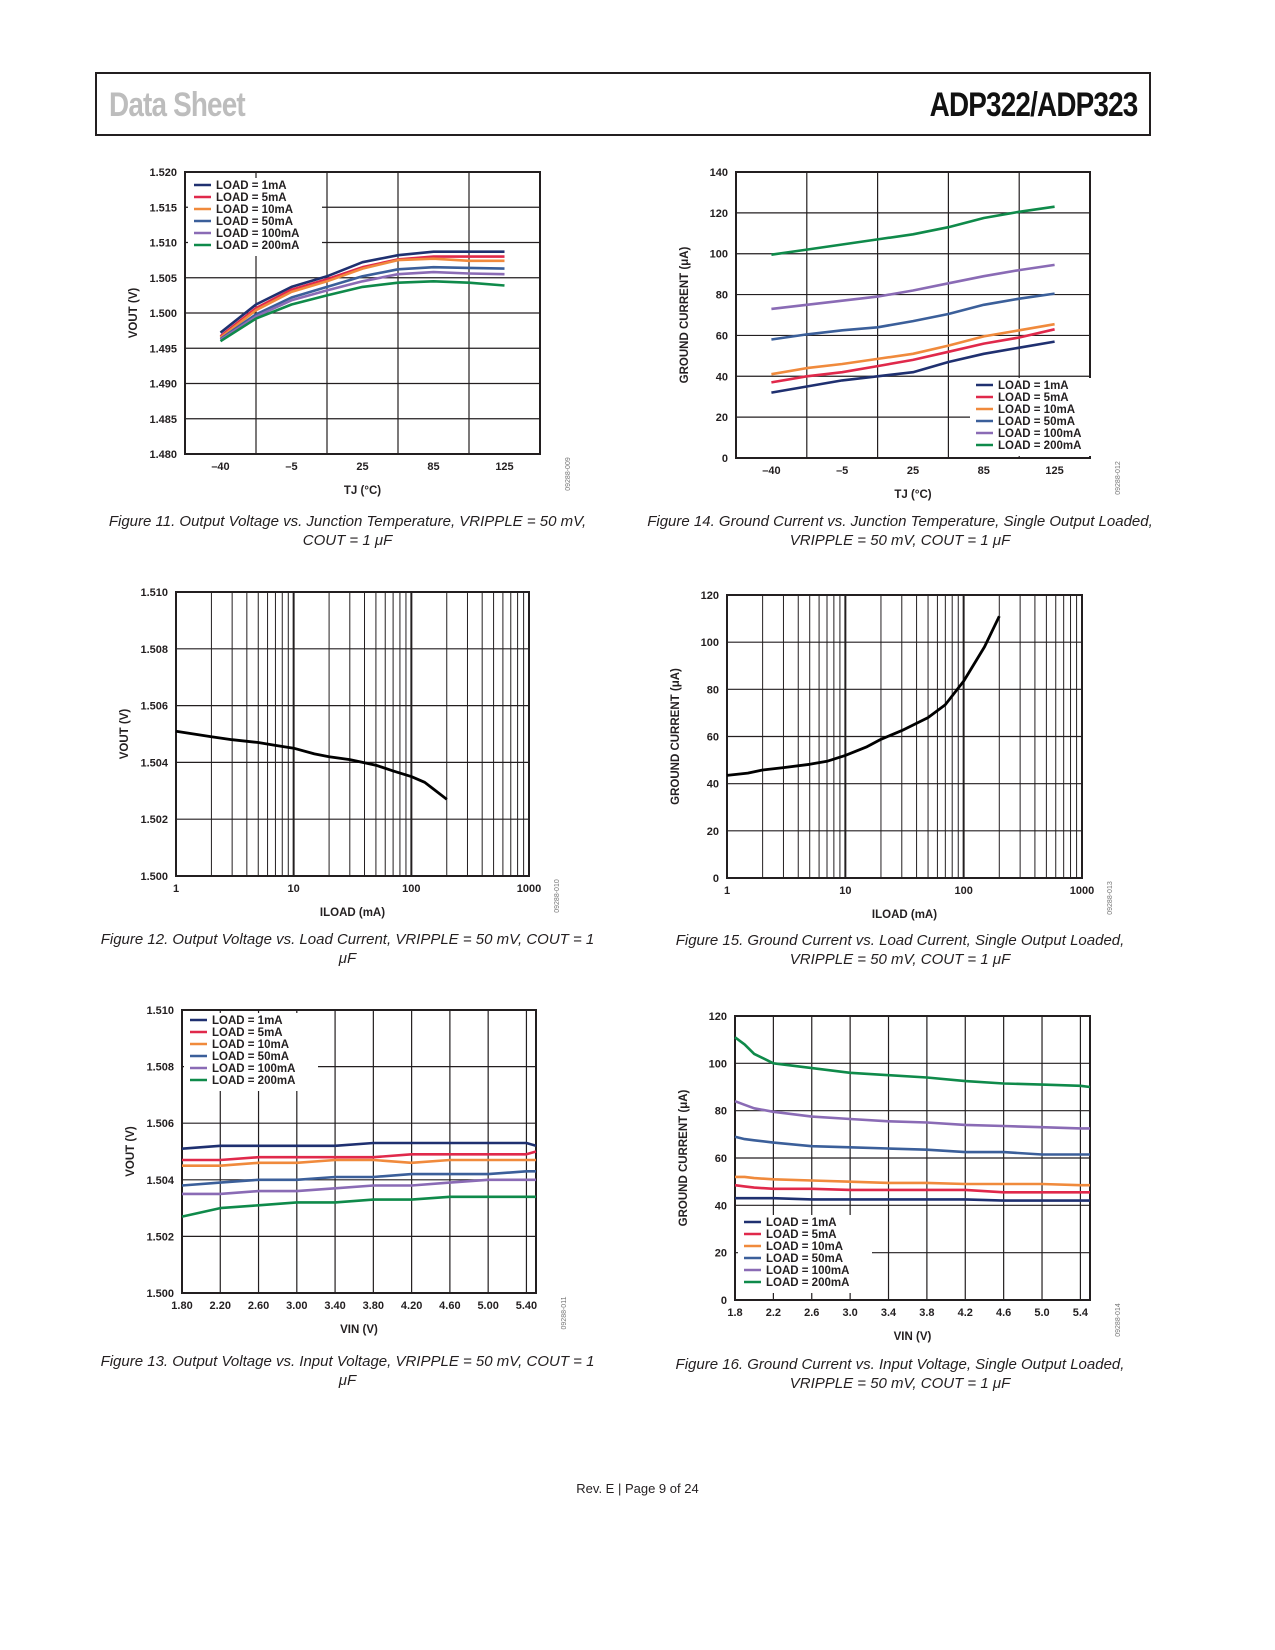 This screenshot has height=1650, width=1275. Describe the element at coordinates (411, 1306) in the screenshot. I see `x-tick-label: 4.20` at that location.